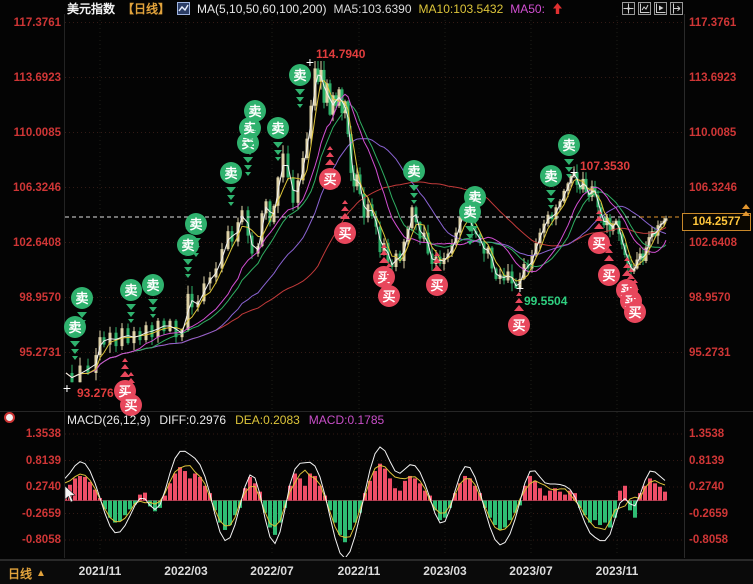  I want to click on ma10-value: MA10:103.5432, so click(461, 8).